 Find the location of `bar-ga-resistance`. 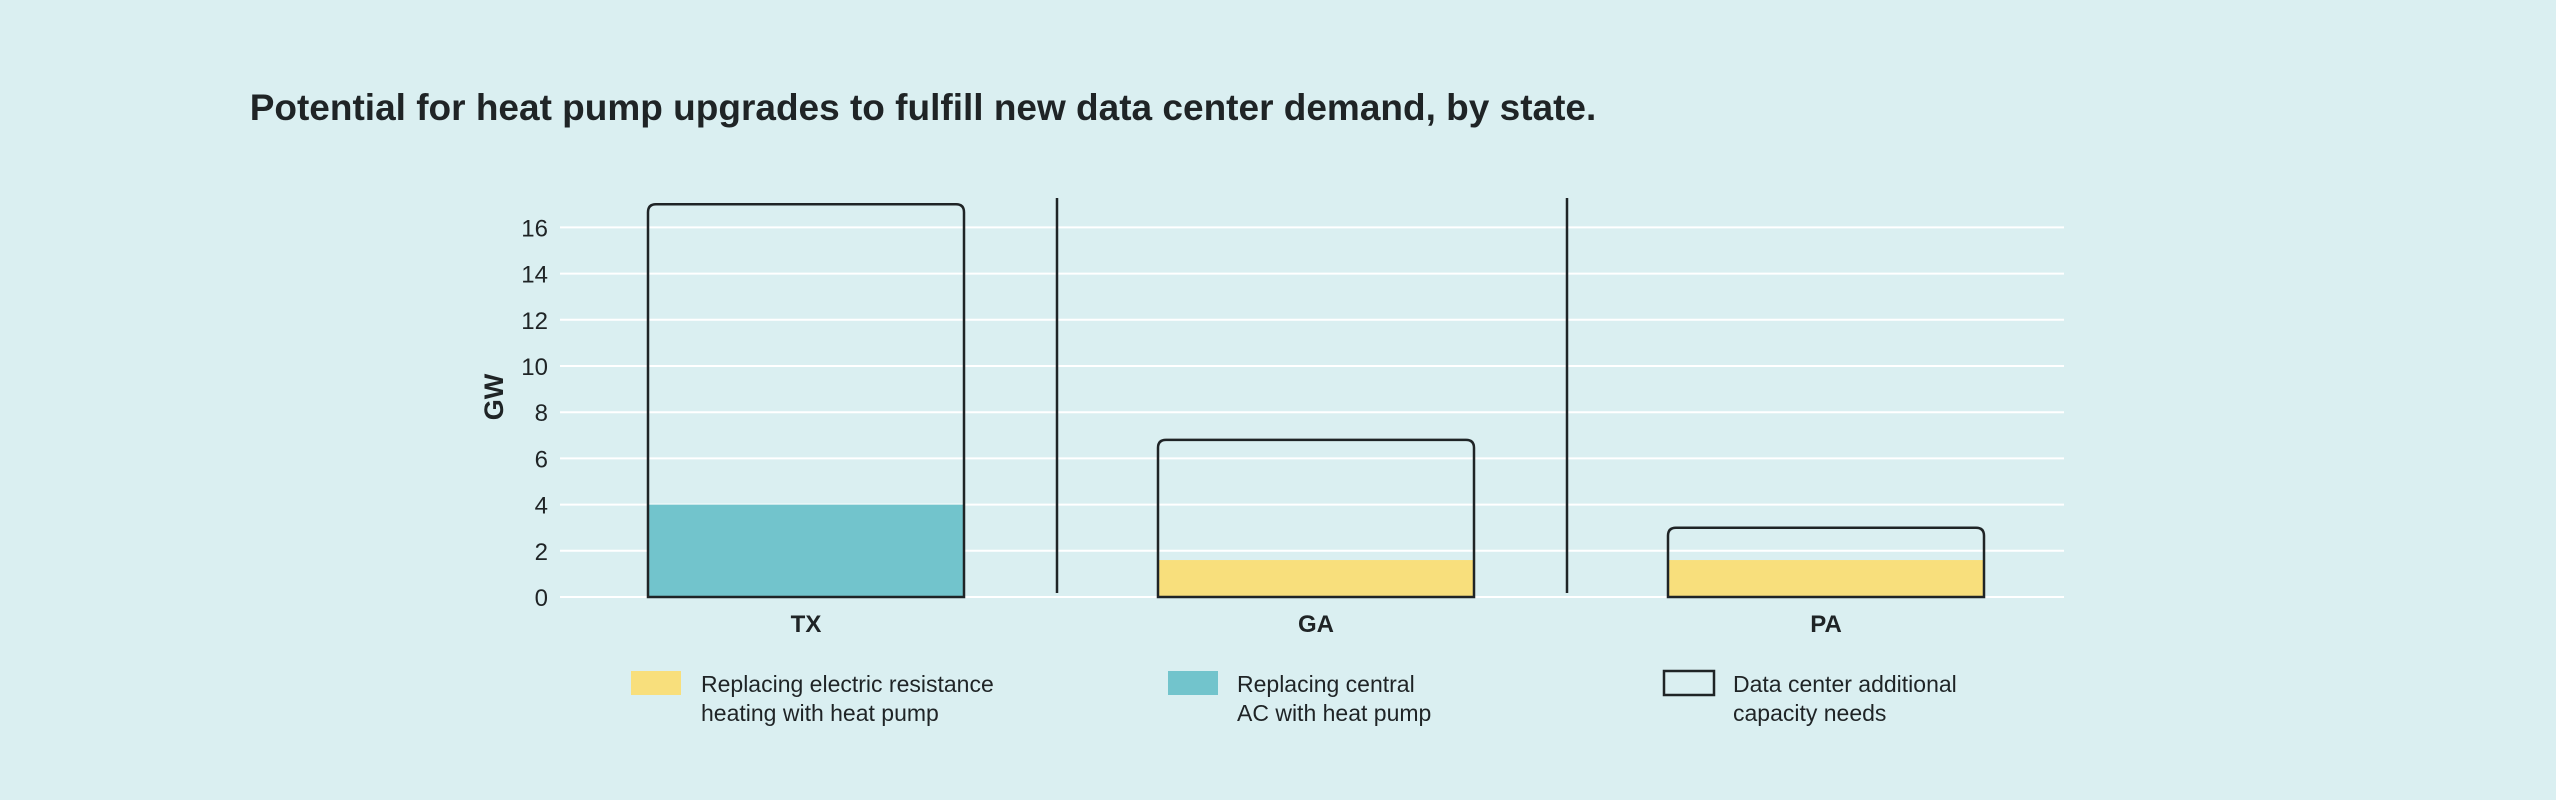

bar-ga-resistance is located at coordinates (1316, 578).